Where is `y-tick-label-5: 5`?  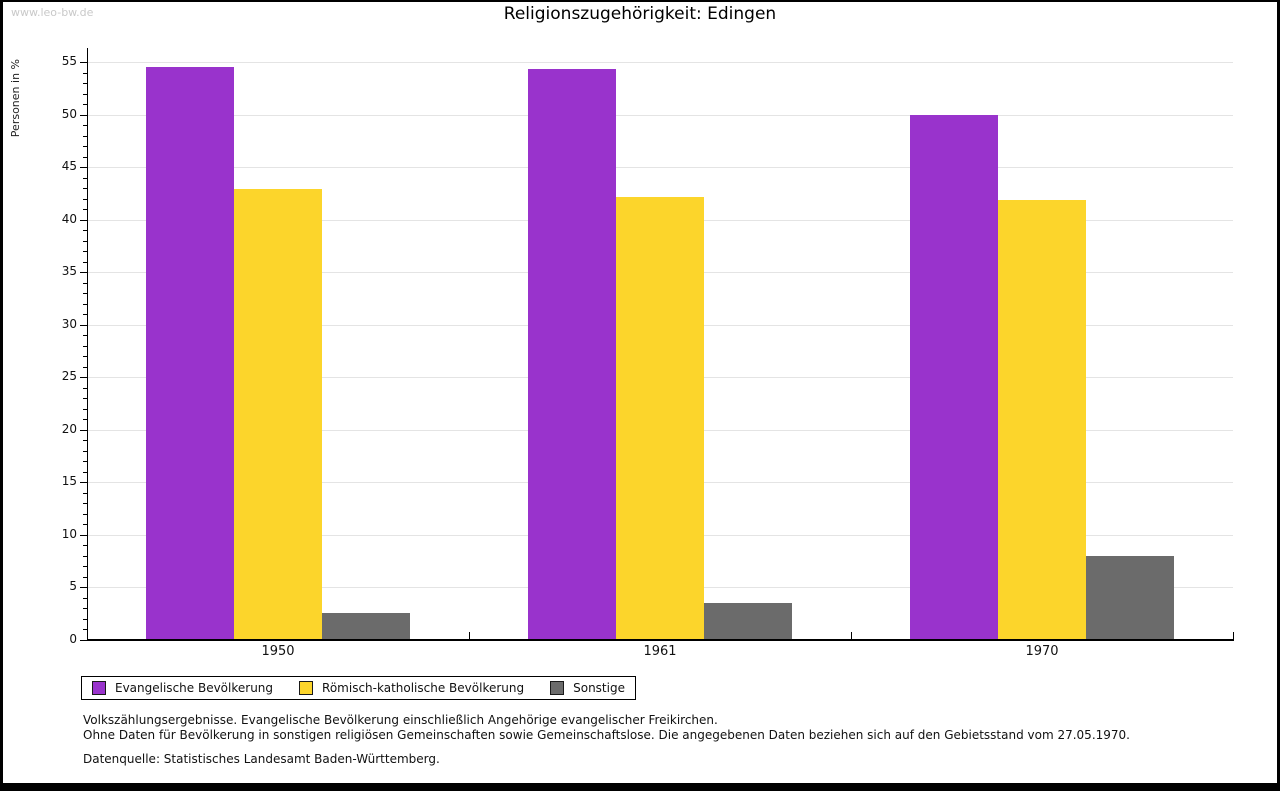 y-tick-label-5: 5 is located at coordinates (73, 586).